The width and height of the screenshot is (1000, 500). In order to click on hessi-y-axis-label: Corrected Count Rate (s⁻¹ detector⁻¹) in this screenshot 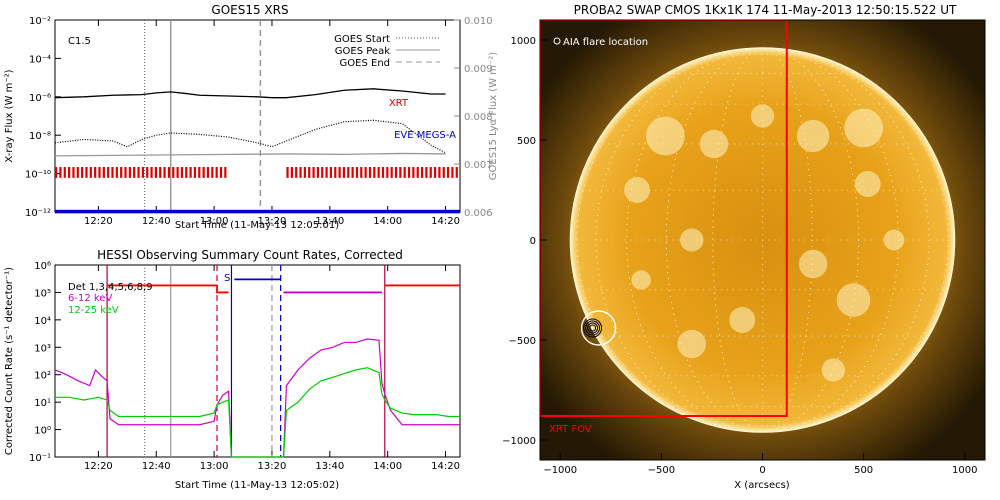, I will do `click(9, 361)`.